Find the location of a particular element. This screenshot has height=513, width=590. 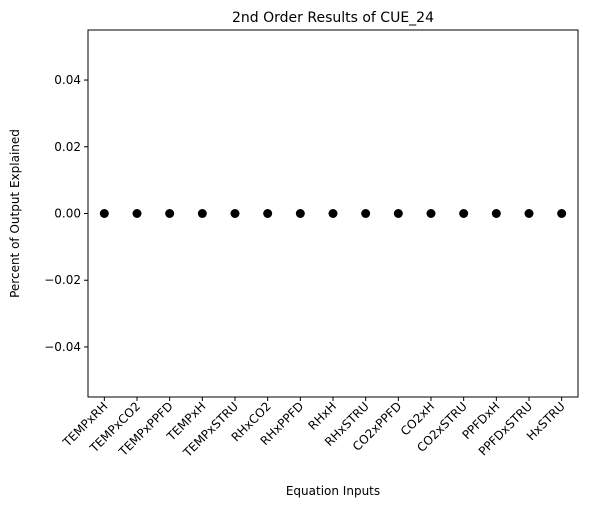

y-axis-label: Percent of Output Explained is located at coordinates (15, 213).